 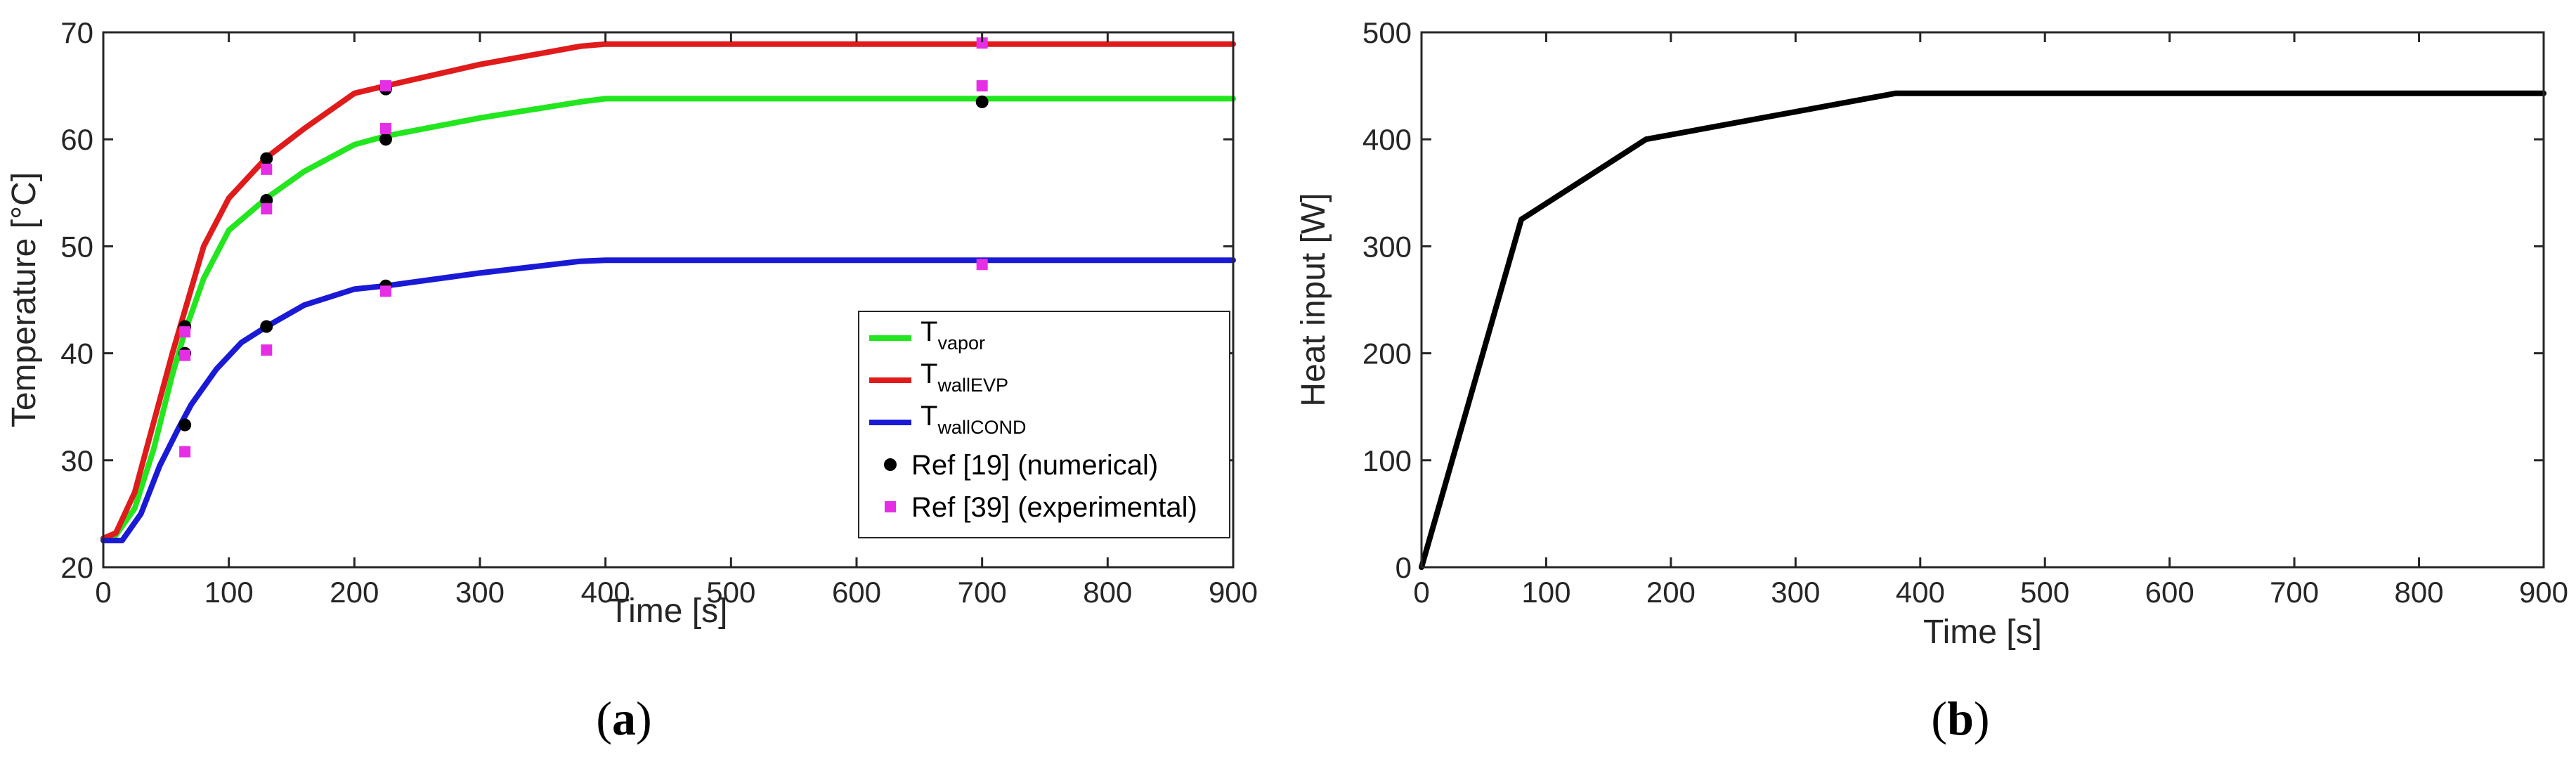 What do you see at coordinates (1387, 353) in the screenshot?
I see `heat-input-y-tick-label: 200` at bounding box center [1387, 353].